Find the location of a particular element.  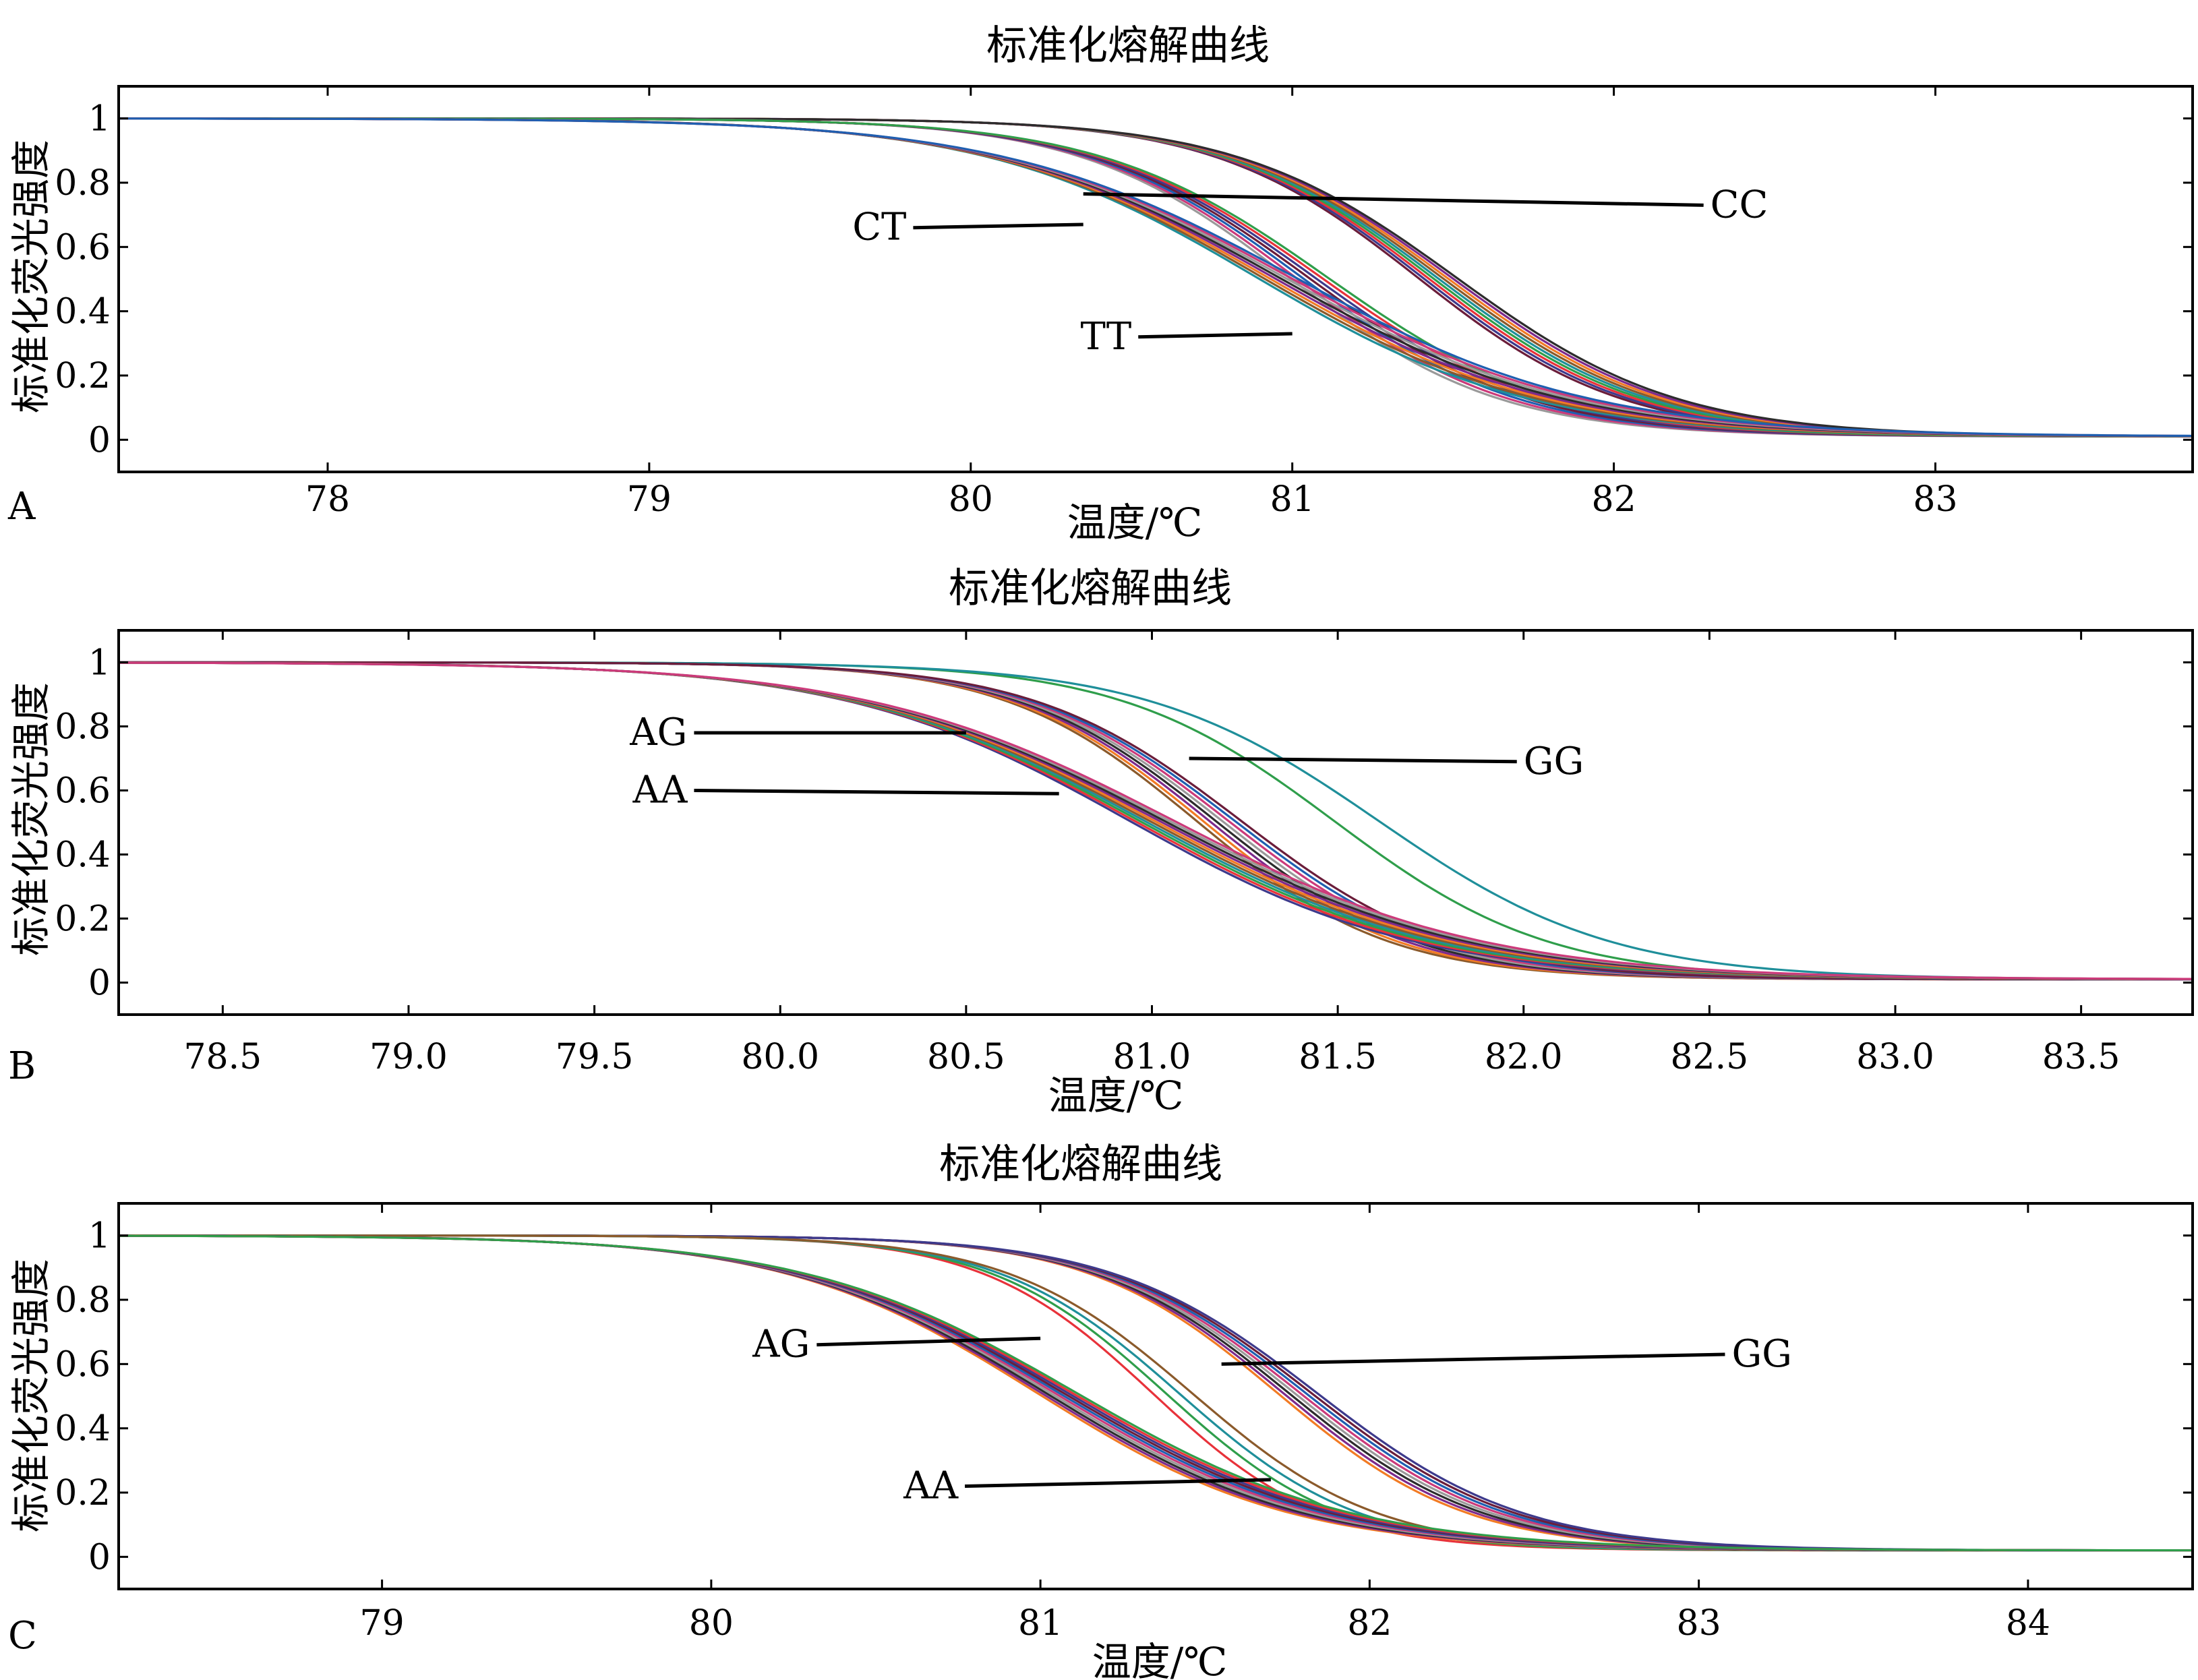

annotation-leader-ag is located at coordinates (929, 1341).